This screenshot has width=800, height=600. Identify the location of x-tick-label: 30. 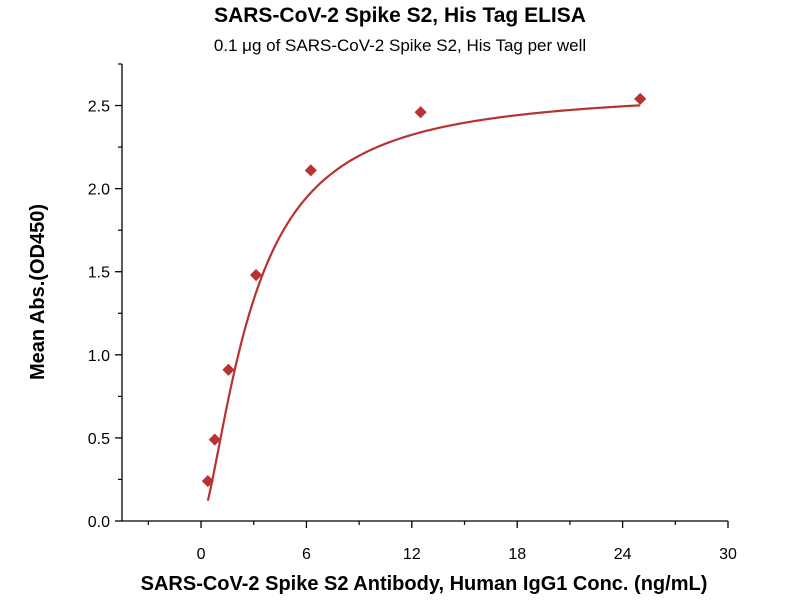
(728, 554).